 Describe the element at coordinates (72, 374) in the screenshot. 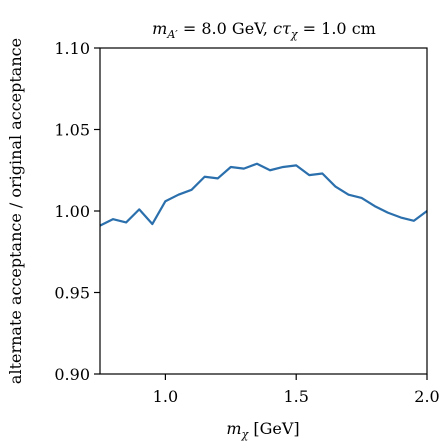

I see `y-tick-label: 0.90` at that location.